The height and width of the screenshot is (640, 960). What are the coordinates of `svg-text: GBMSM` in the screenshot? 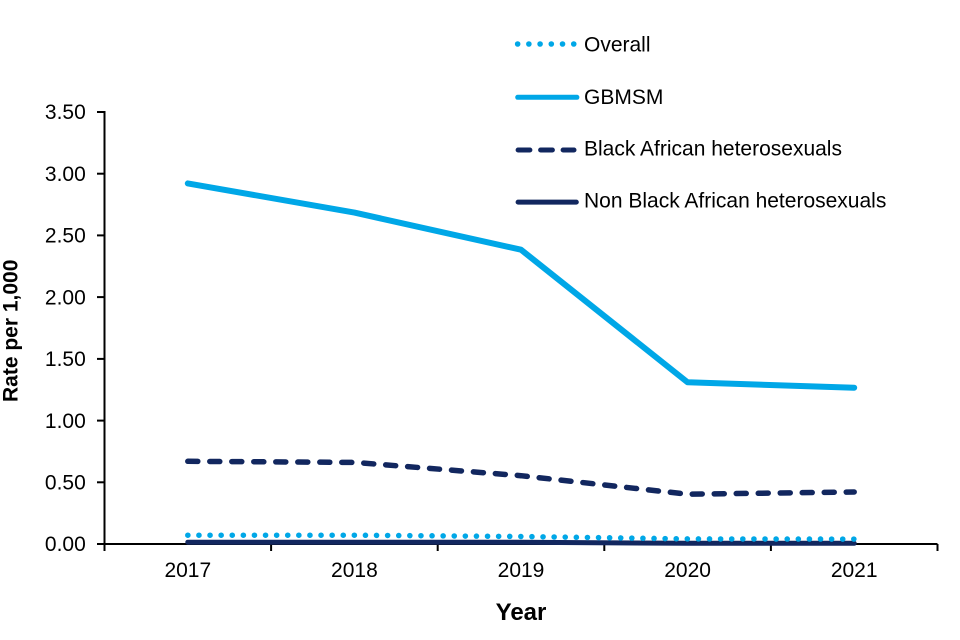 It's located at (623, 97).